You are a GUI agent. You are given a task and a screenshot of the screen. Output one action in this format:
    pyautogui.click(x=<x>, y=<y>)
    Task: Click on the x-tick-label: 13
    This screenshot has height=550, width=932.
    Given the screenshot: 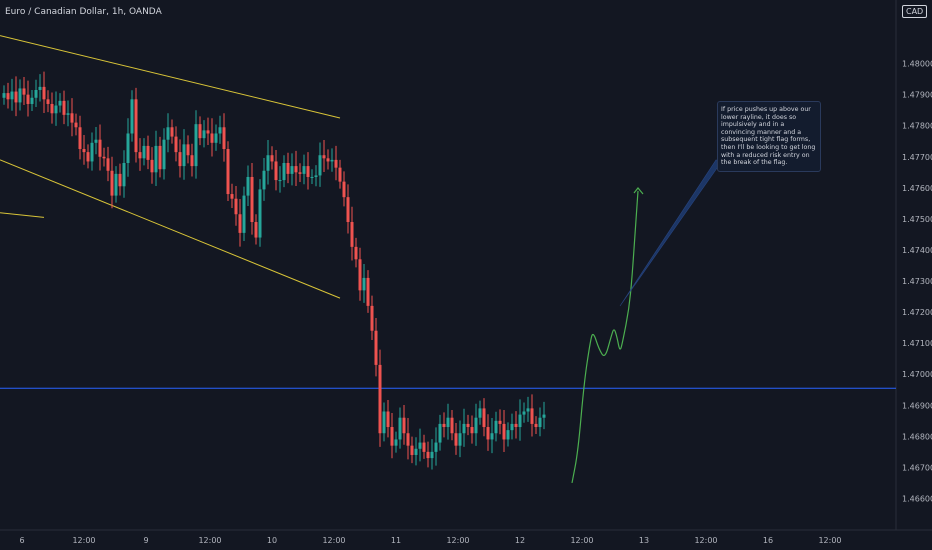 What is the action you would take?
    pyautogui.click(x=644, y=540)
    